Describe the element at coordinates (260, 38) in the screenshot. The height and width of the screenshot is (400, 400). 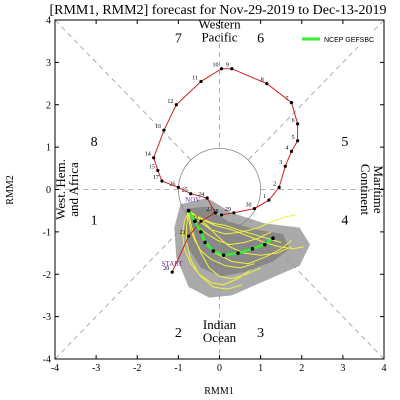
I see `phase-label: 6` at that location.